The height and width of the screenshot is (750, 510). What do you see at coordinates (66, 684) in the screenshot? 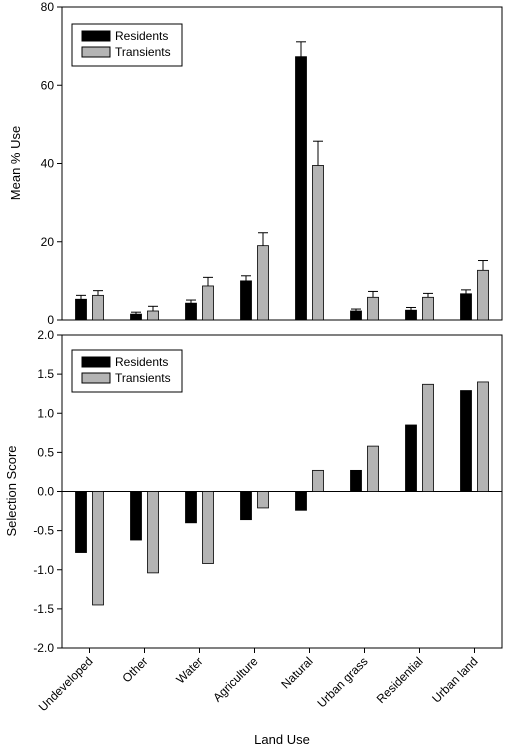
I see `x-tick-label: Undeveloped` at bounding box center [66, 684].